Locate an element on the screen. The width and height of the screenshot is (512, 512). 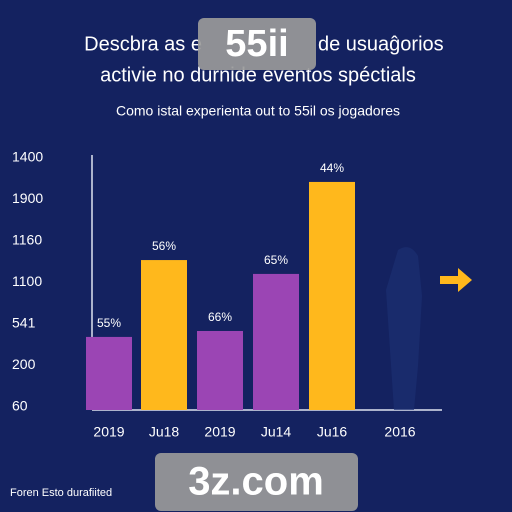
y-tick-label: 1160 is located at coordinates (27, 240).